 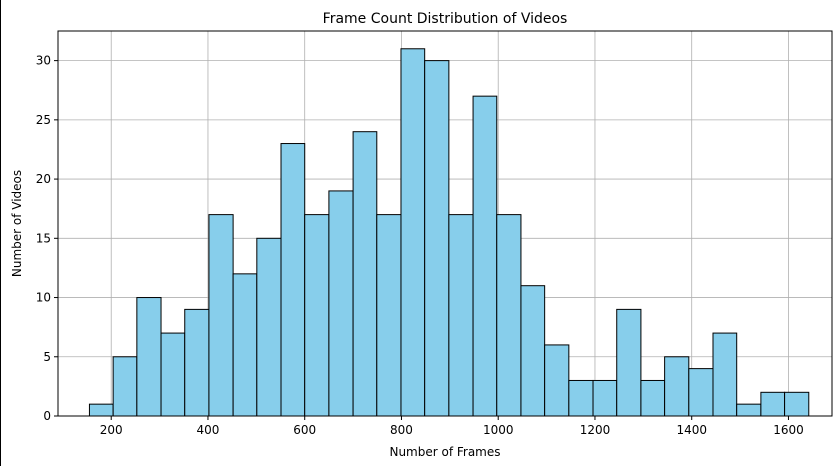 I want to click on y-tick-label: 20, so click(x=43, y=179).